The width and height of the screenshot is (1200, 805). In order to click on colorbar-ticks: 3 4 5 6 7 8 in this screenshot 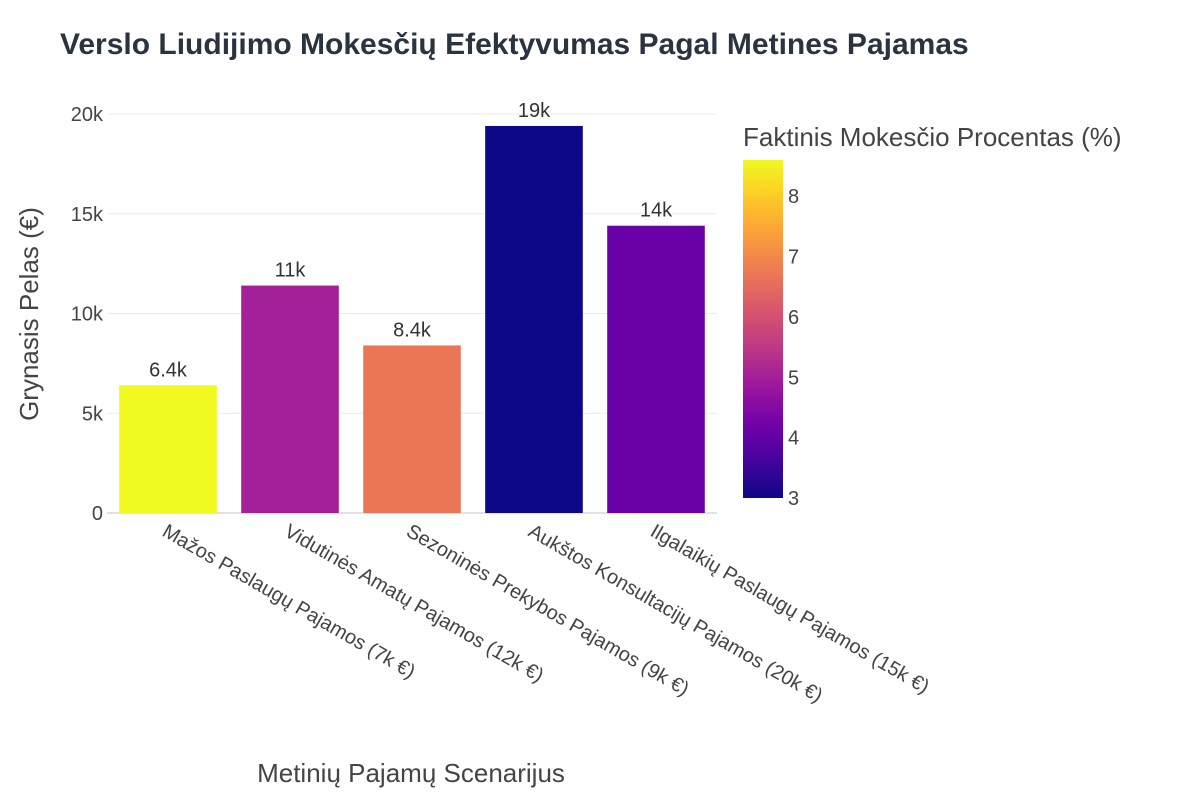, I will do `click(793, 348)`.